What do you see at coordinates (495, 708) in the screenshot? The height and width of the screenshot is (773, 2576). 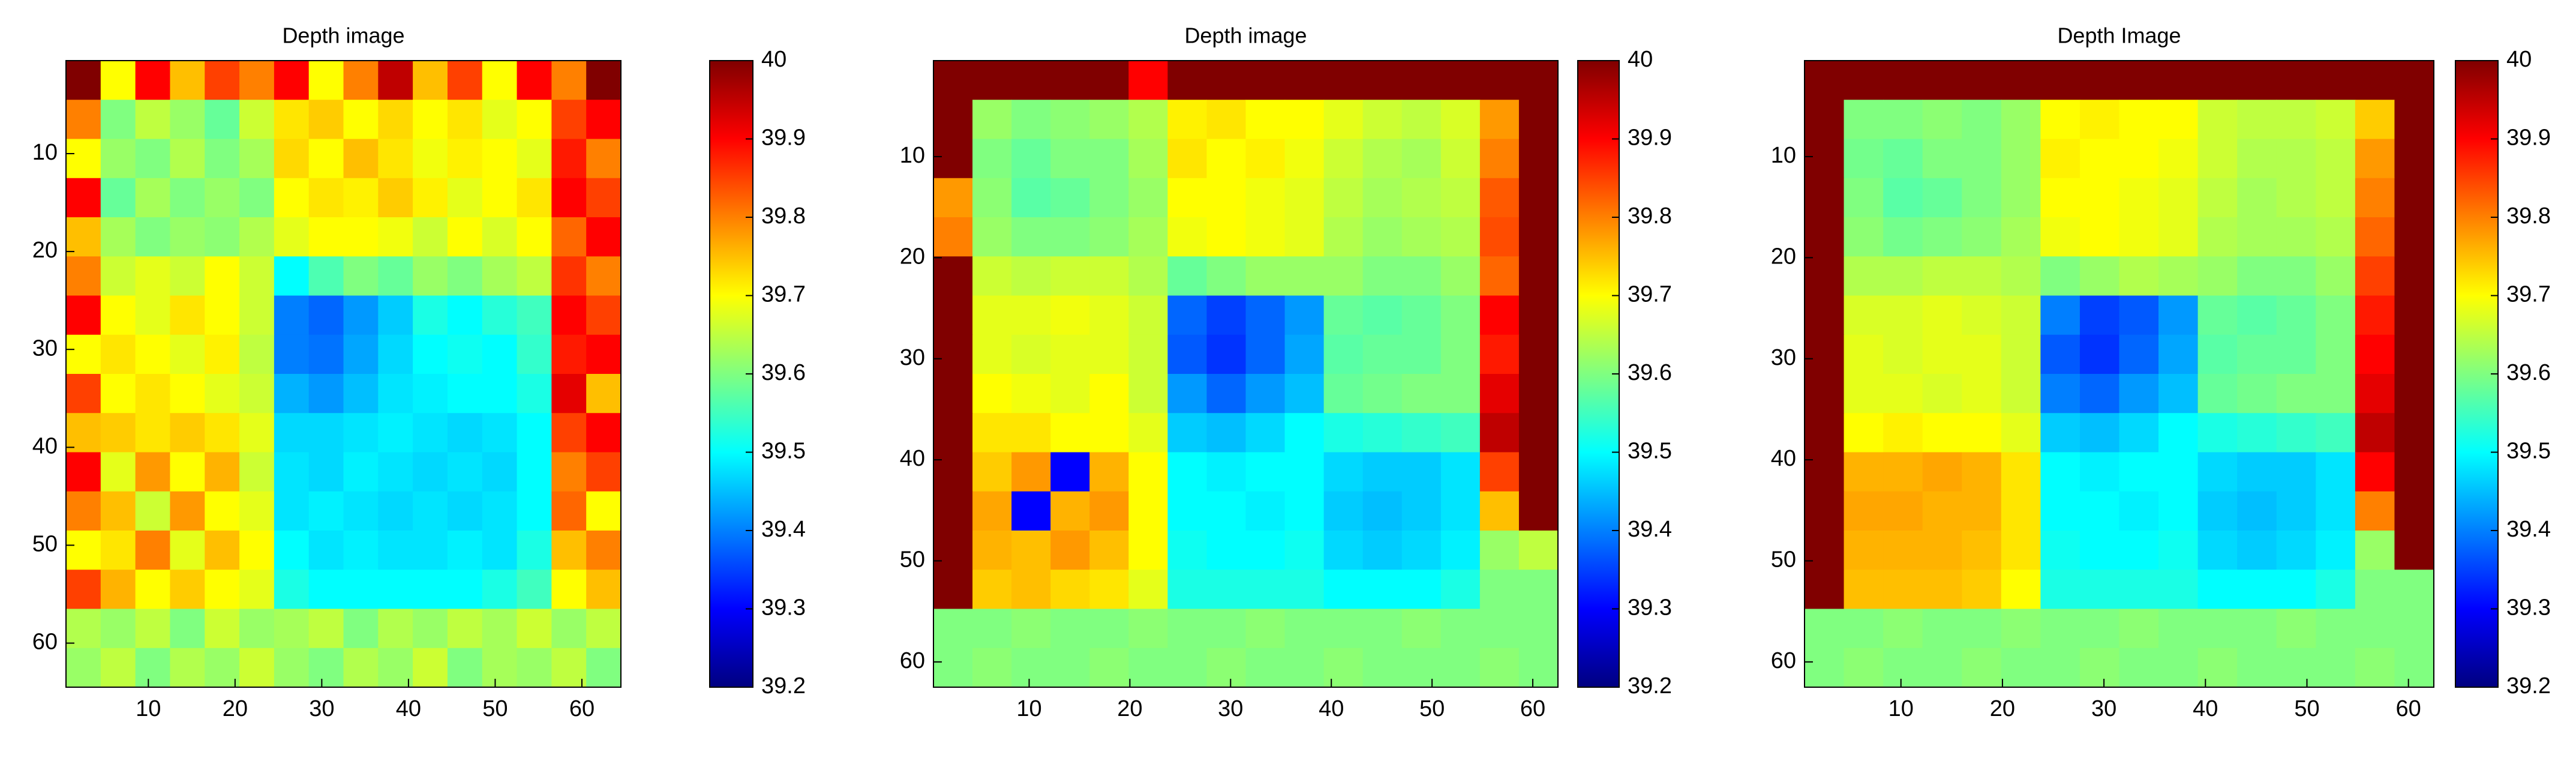 I see `x-tick-label: 50` at bounding box center [495, 708].